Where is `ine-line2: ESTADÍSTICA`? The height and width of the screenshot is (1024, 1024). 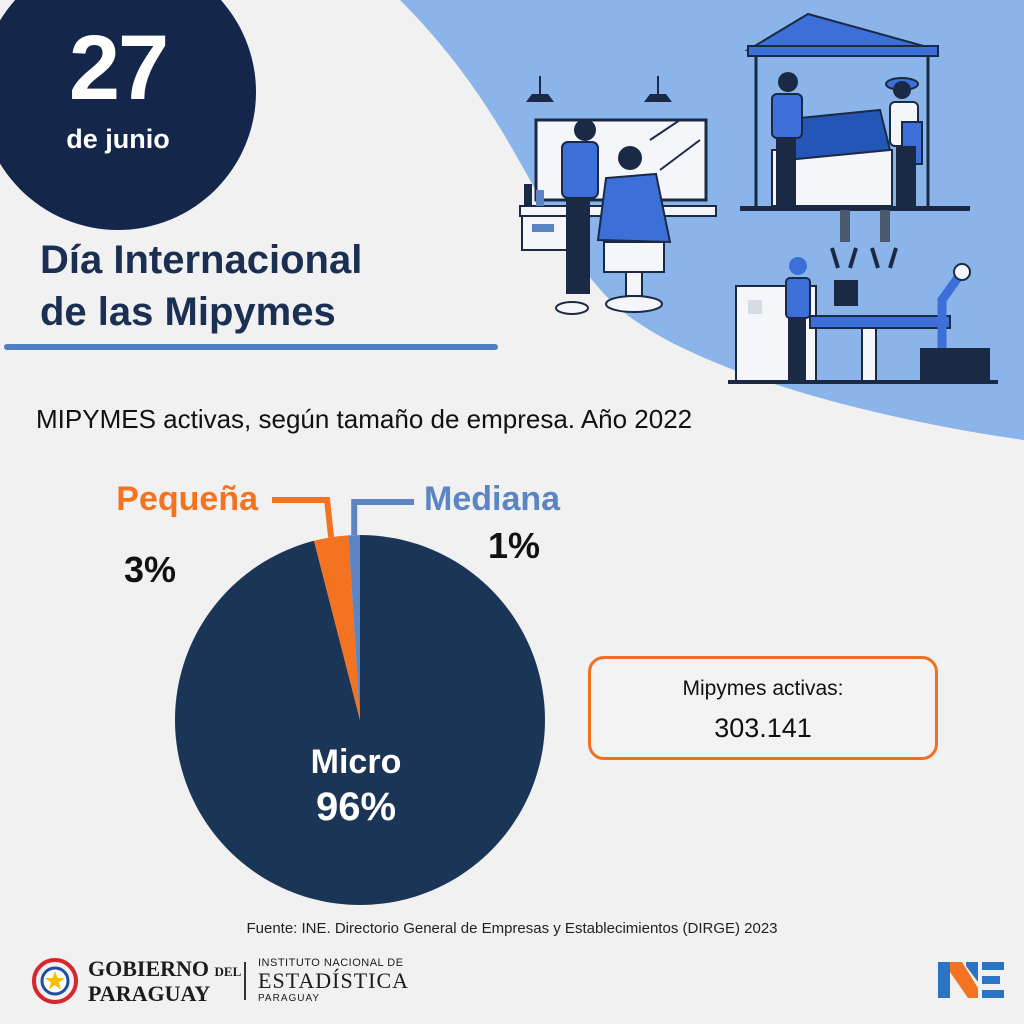
ine-line2: ESTADÍSTICA is located at coordinates (334, 980).